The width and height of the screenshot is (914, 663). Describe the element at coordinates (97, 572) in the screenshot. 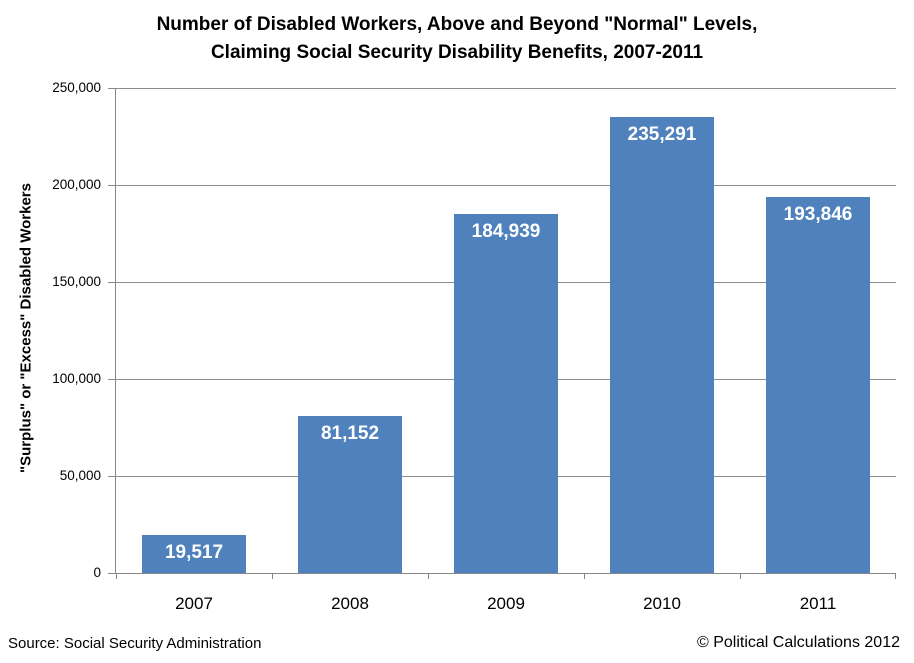

I see `y-tick-label: 0` at that location.